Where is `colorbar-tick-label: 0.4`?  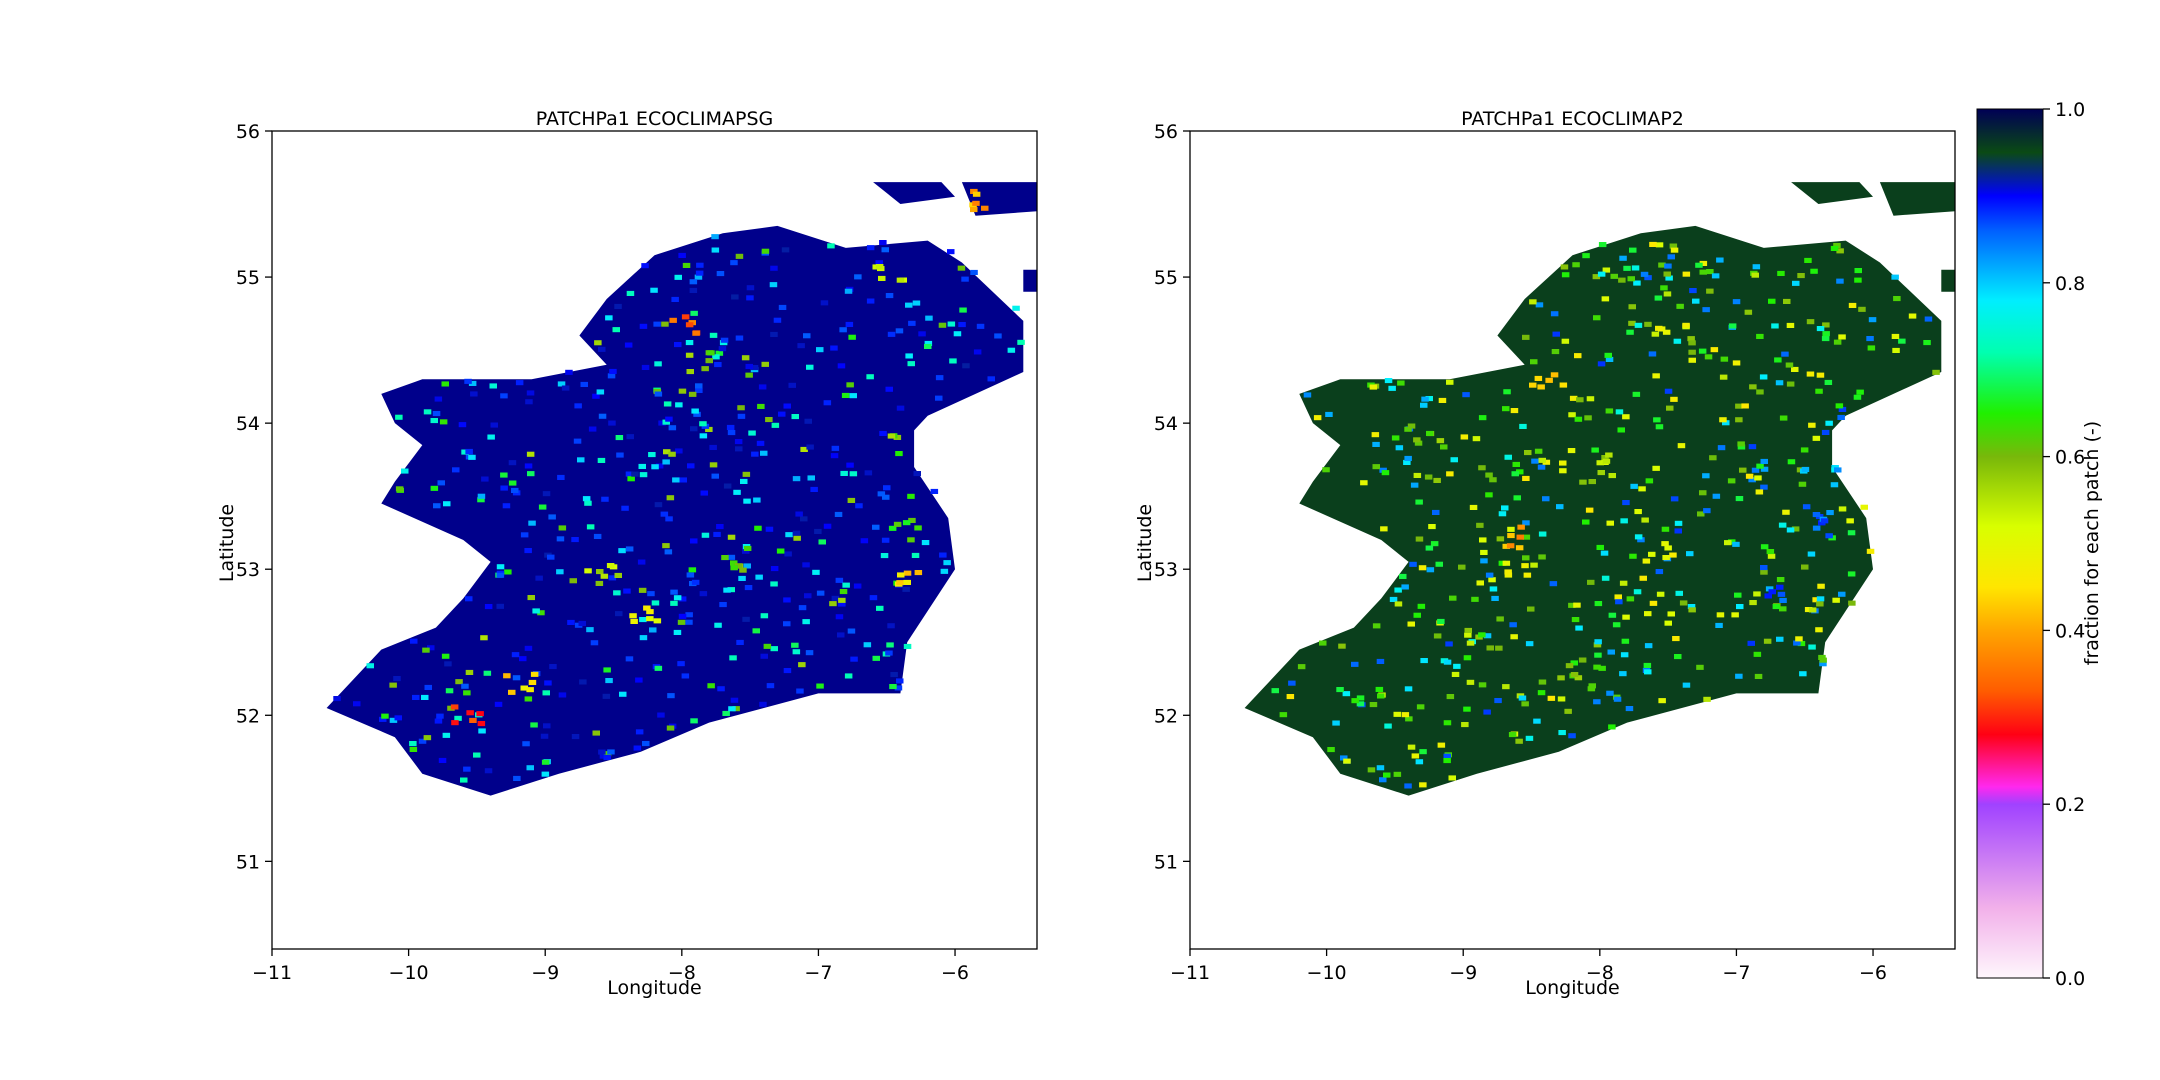 colorbar-tick-label: 0.4 is located at coordinates (2070, 631).